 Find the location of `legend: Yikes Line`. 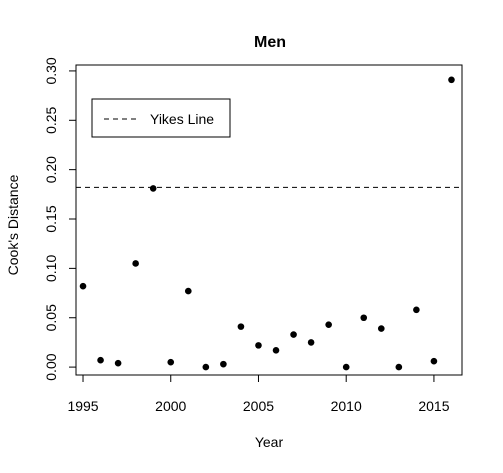

legend: Yikes Line is located at coordinates (161, 118).